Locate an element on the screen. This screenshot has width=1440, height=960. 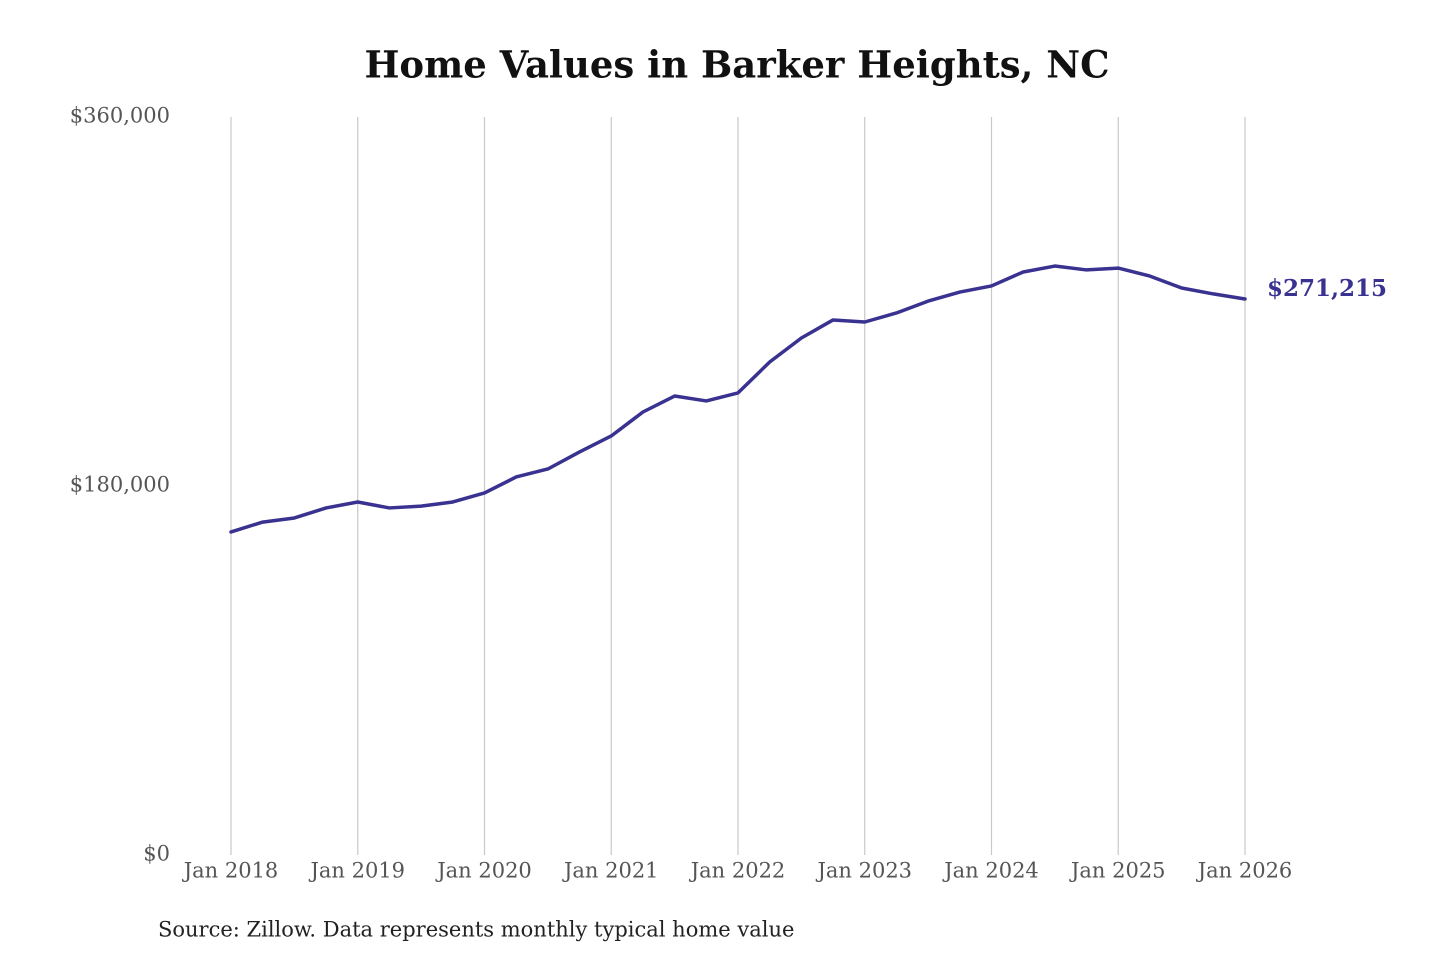
x-tick-label: Jan 2024 is located at coordinates (990, 871).